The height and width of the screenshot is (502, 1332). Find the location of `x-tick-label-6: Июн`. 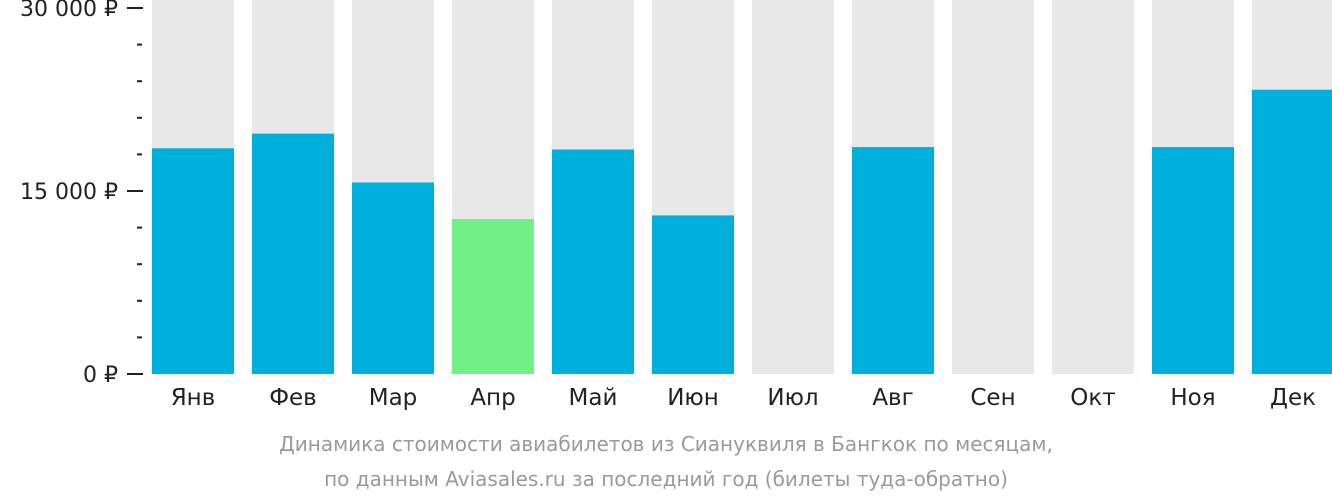

x-tick-label-6: Июн is located at coordinates (693, 398).